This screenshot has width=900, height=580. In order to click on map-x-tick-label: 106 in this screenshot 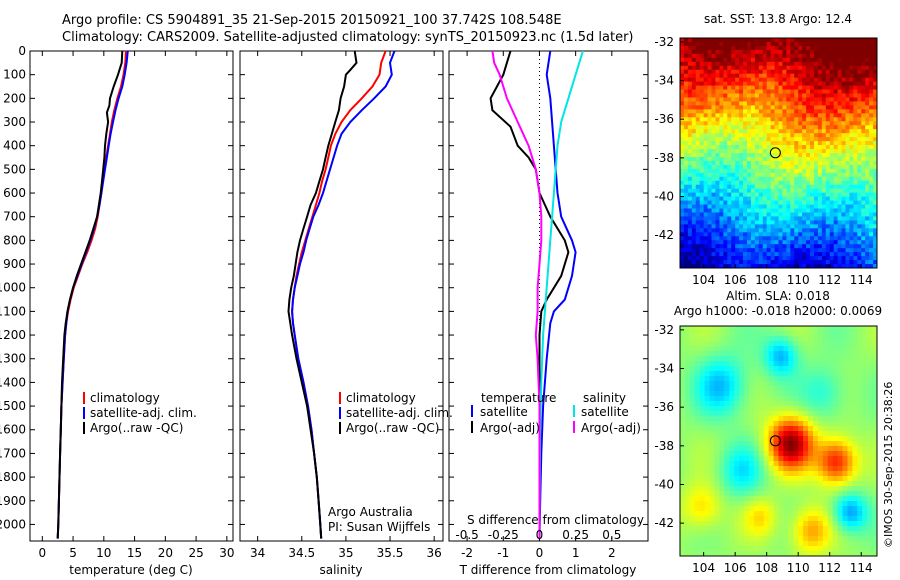, I will do `click(735, 280)`.